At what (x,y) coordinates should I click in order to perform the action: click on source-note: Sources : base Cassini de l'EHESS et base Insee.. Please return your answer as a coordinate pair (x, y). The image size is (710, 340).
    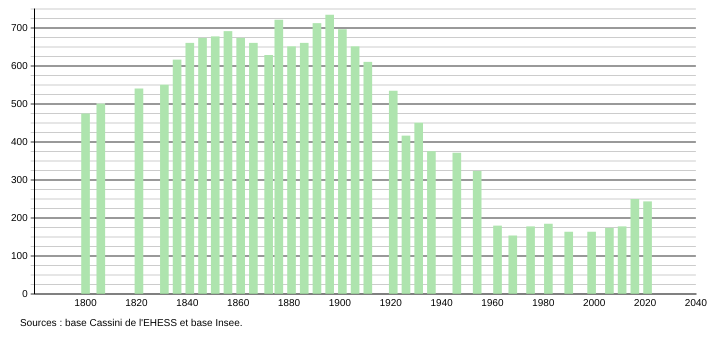
    Looking at the image, I should click on (131, 323).